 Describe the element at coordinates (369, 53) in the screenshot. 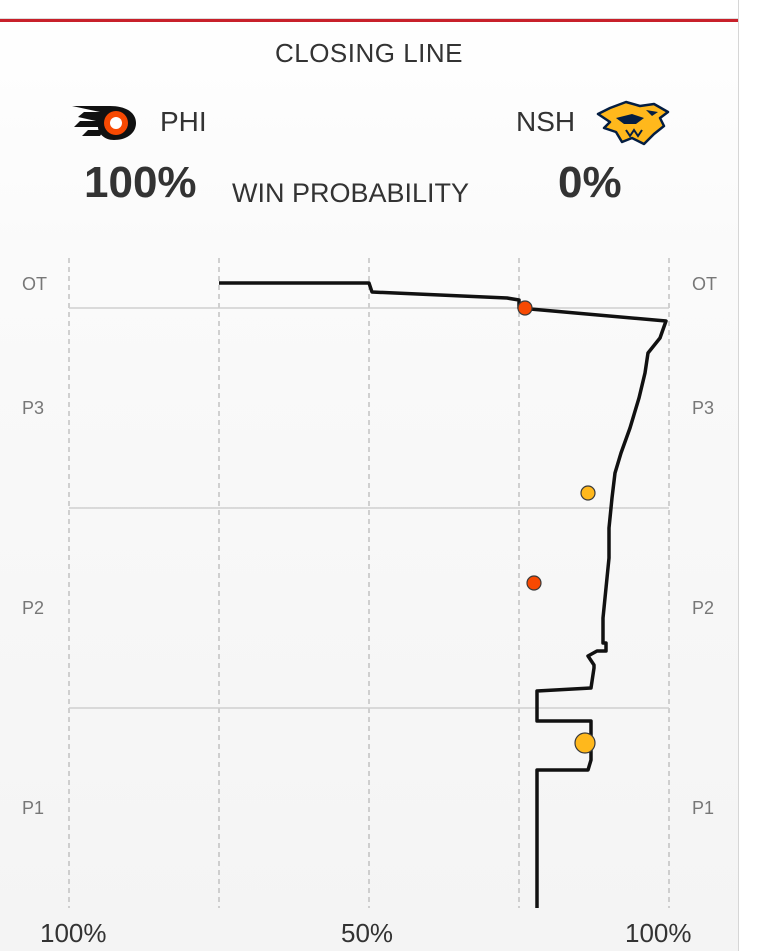

I see `chart-title: CLOSING LINE` at that location.